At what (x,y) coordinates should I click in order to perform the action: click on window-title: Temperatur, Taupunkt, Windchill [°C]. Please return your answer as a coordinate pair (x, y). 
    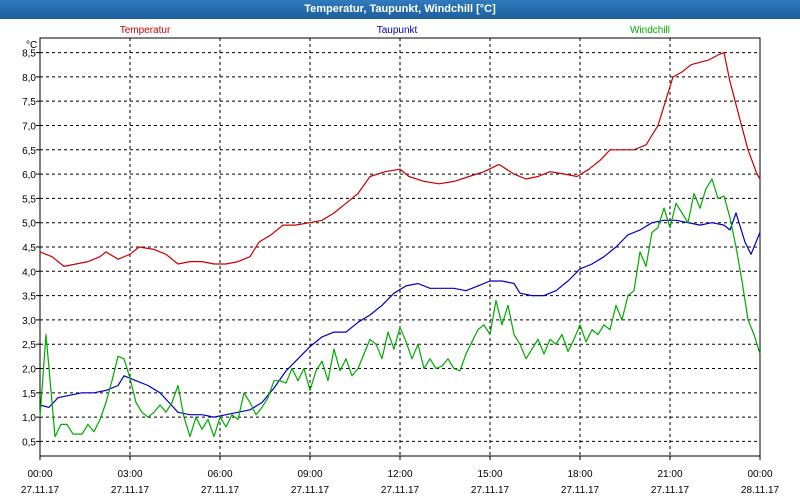
    Looking at the image, I should click on (400, 9).